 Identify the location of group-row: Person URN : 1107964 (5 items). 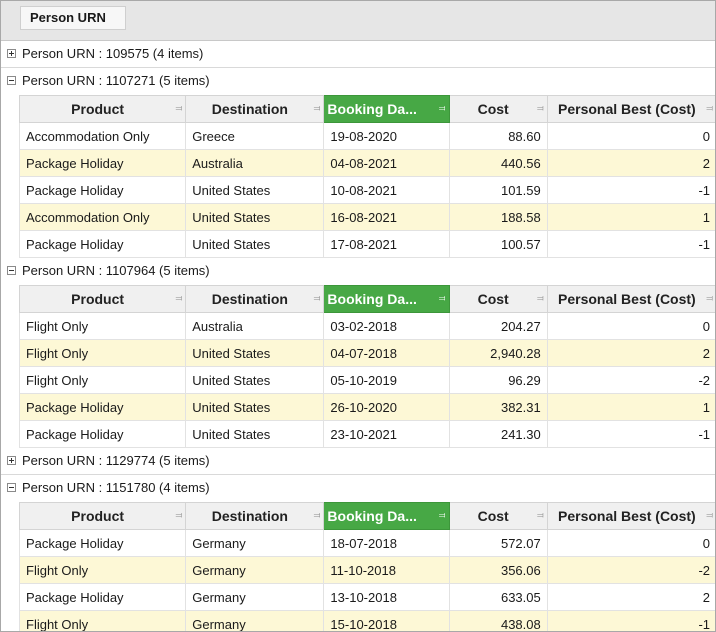
(358, 271).